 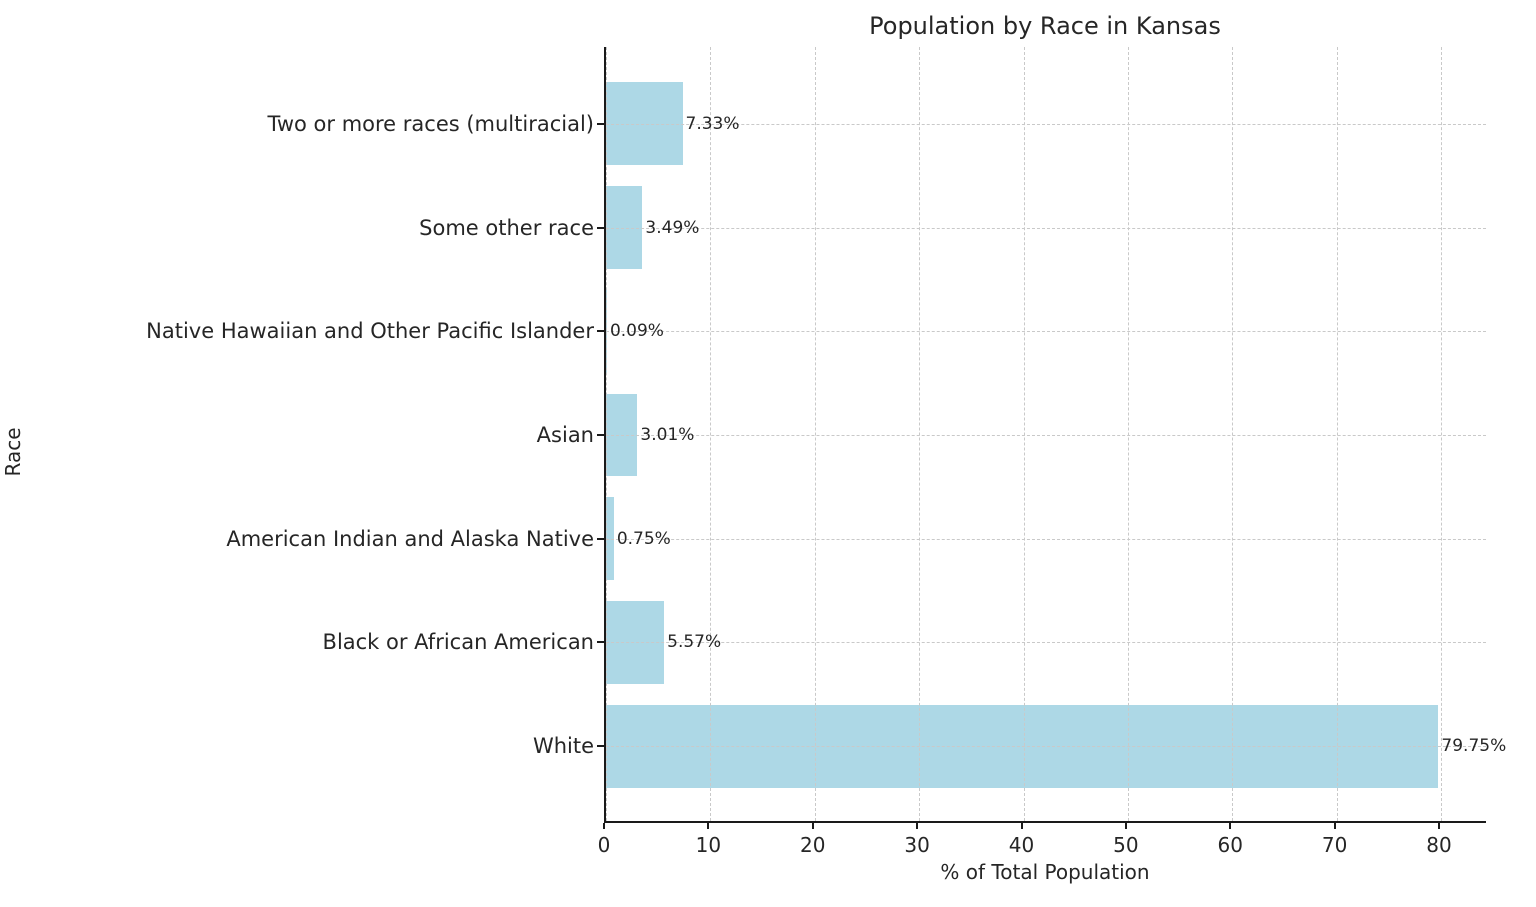 I want to click on bar-value-label-white: 79.75%, so click(x=1474, y=746).